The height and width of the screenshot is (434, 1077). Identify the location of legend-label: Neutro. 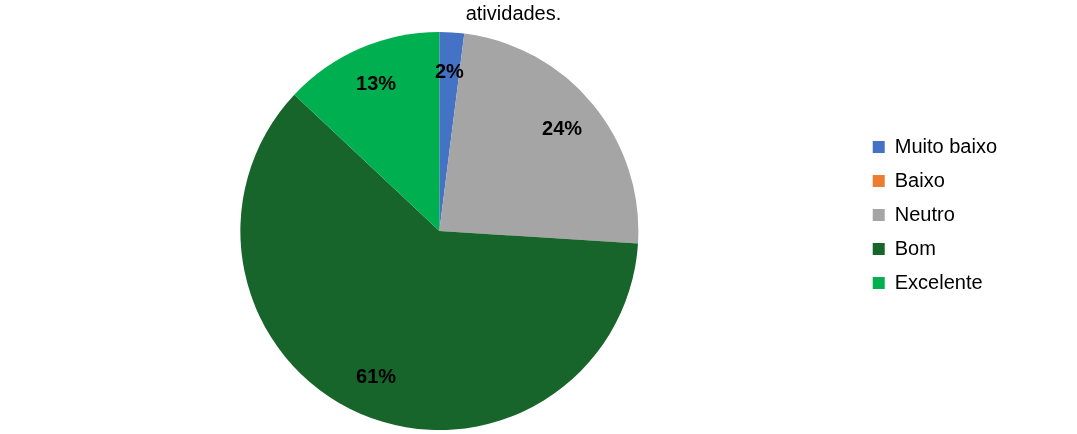
(924, 213).